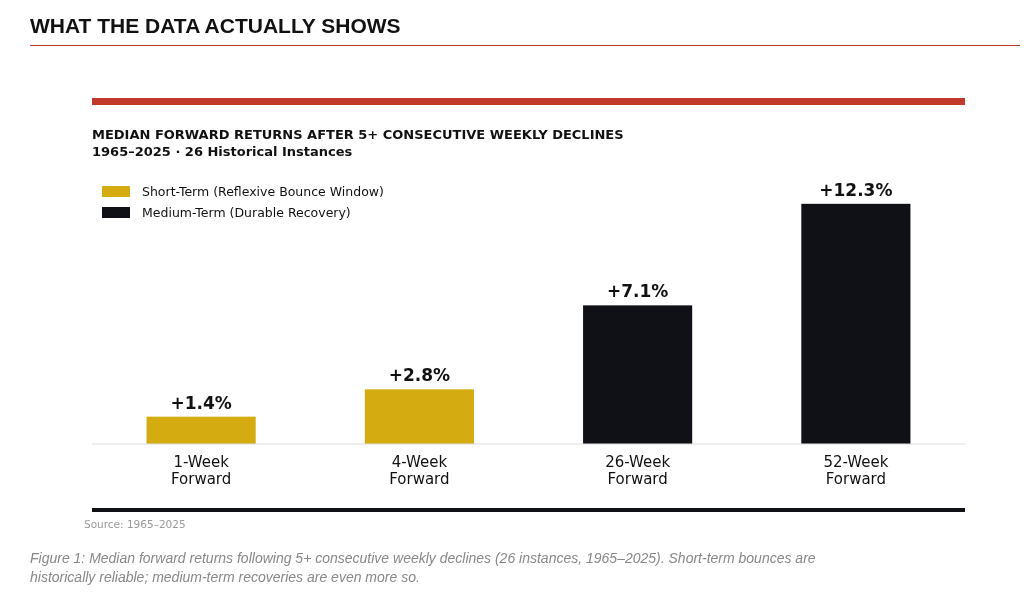 This screenshot has height=596, width=1024. I want to click on text: 1965–2025 · 26 Historical Instances, so click(222, 151).